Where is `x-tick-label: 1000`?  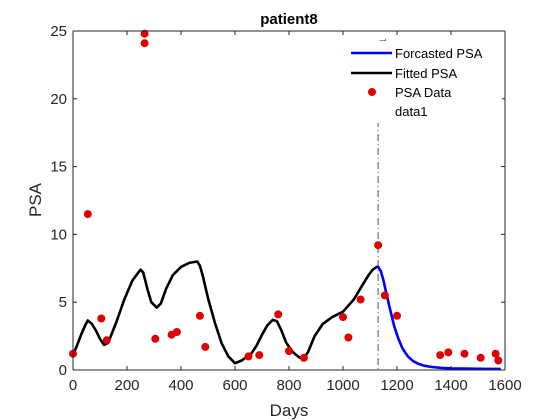
x-tick-label: 1000 is located at coordinates (342, 385).